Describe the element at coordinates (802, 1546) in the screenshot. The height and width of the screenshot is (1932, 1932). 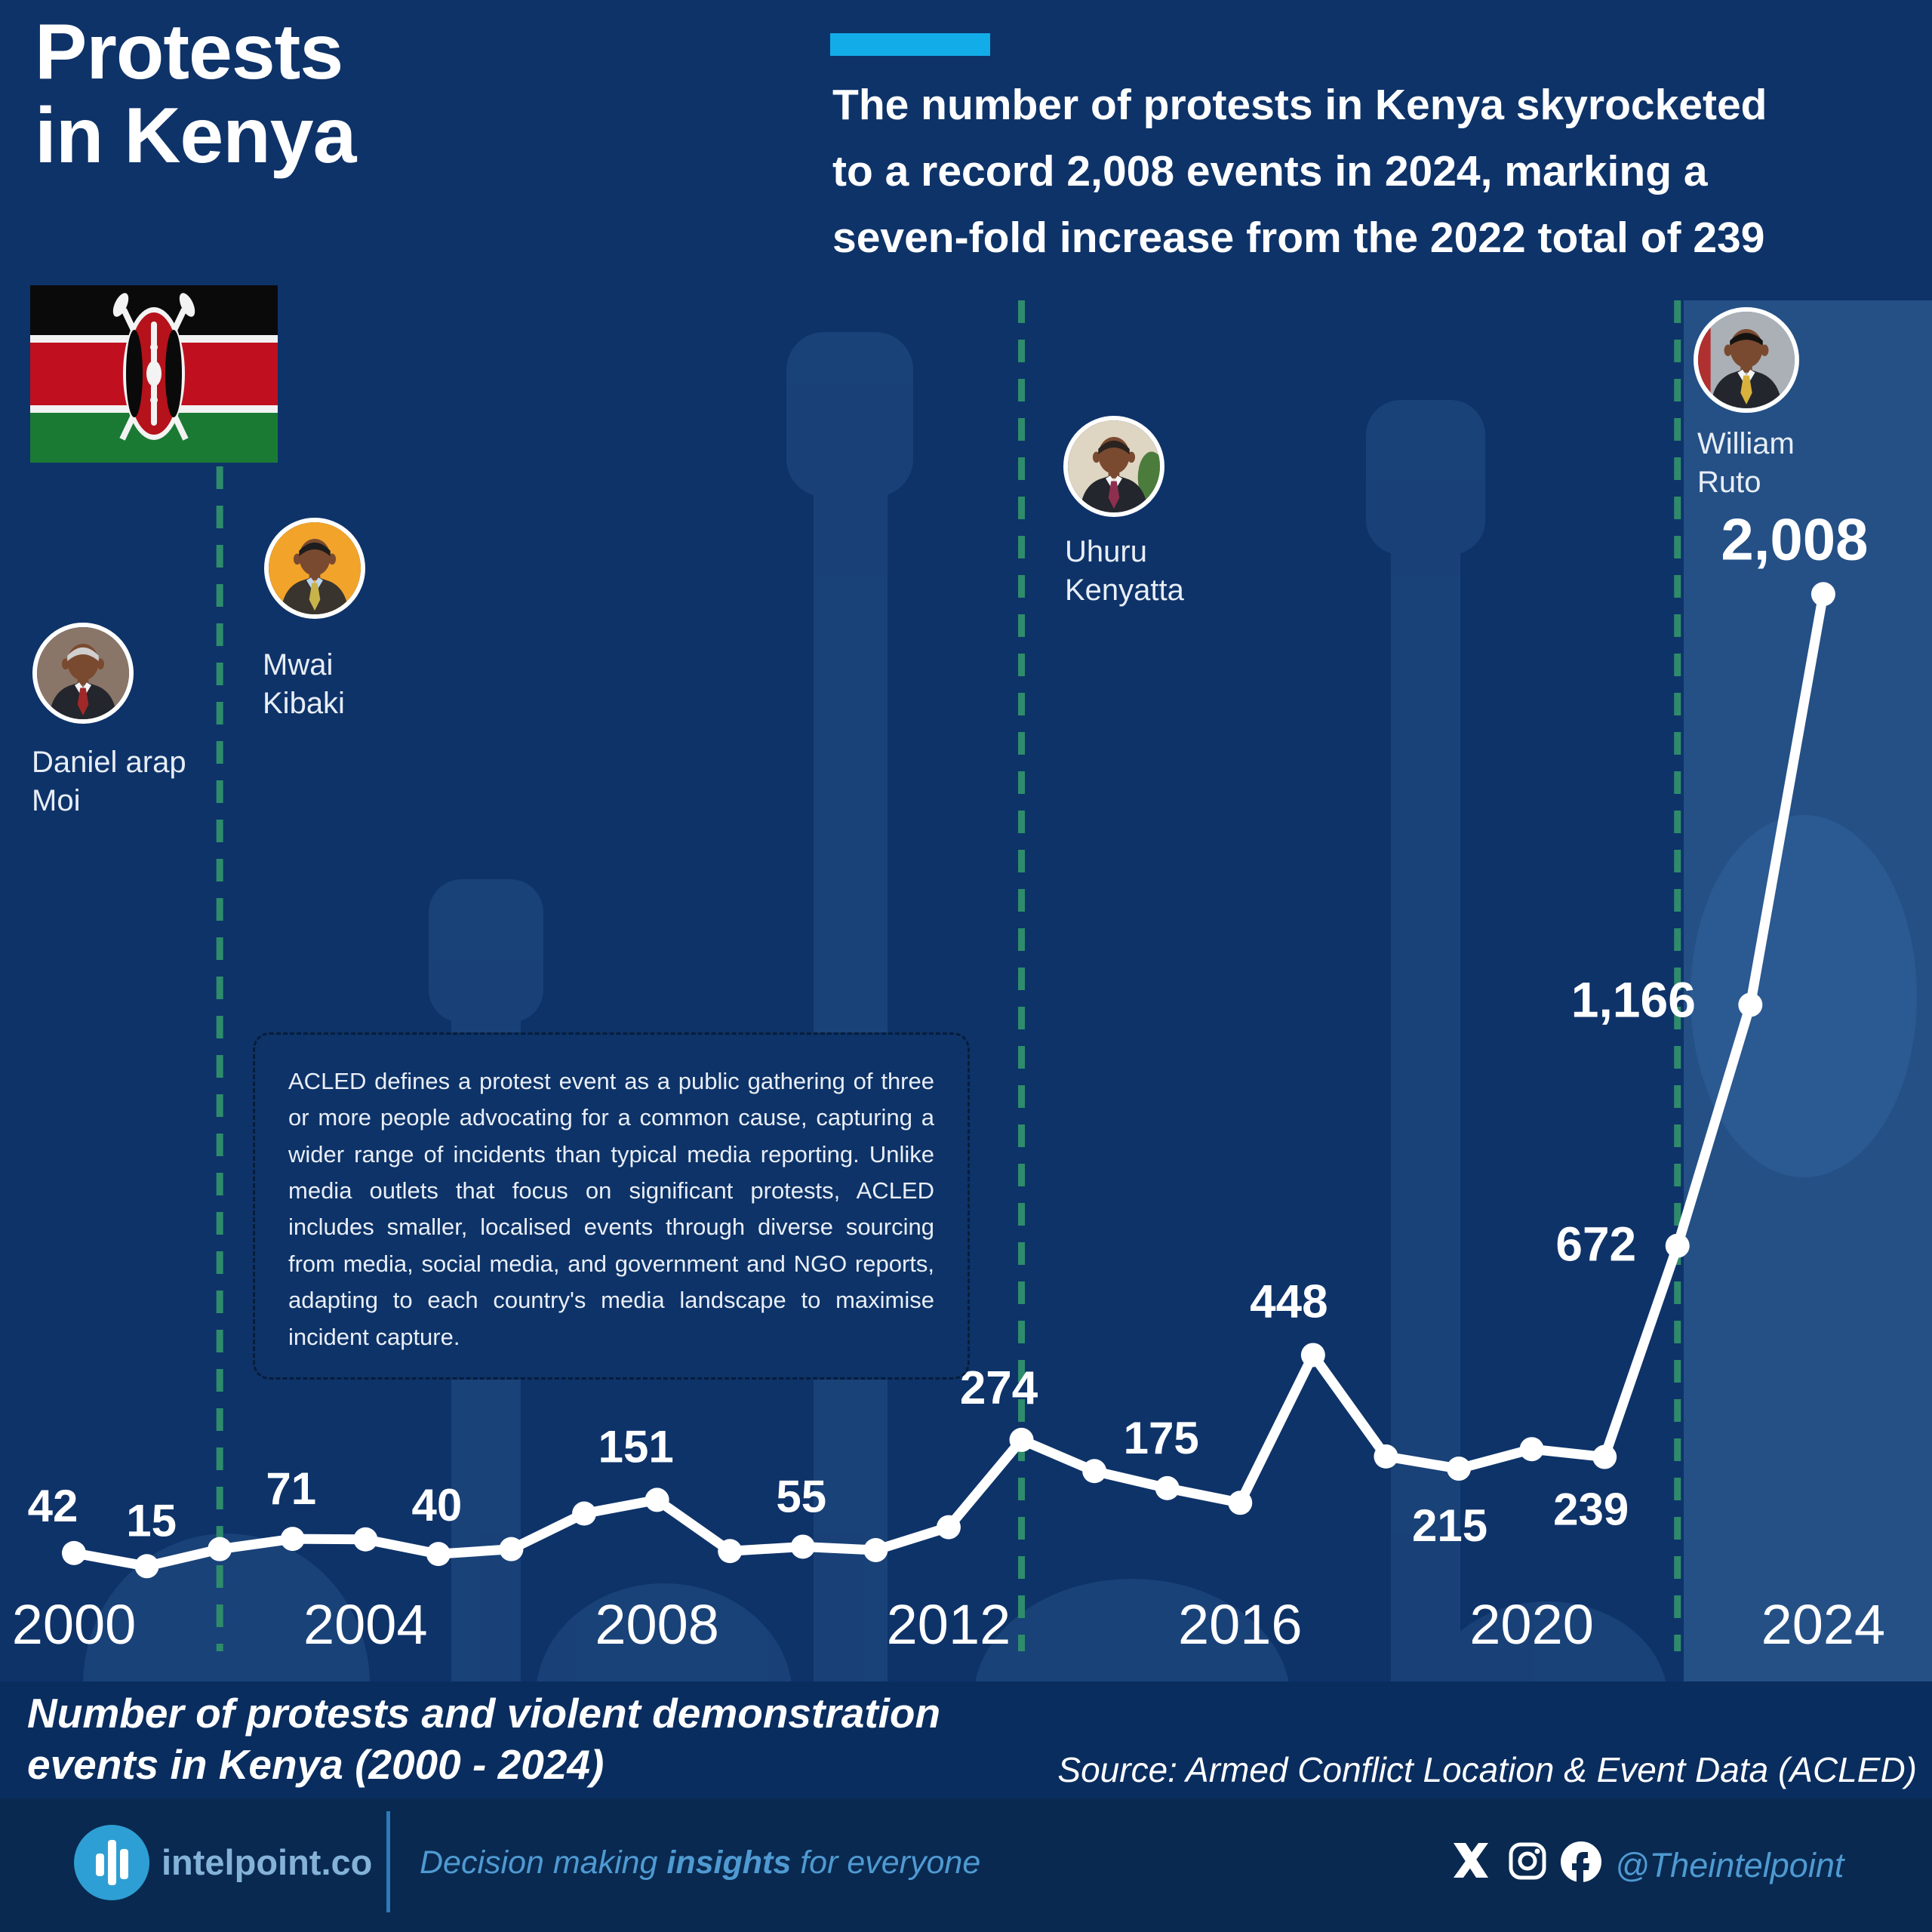
I see `data-point-2010` at that location.